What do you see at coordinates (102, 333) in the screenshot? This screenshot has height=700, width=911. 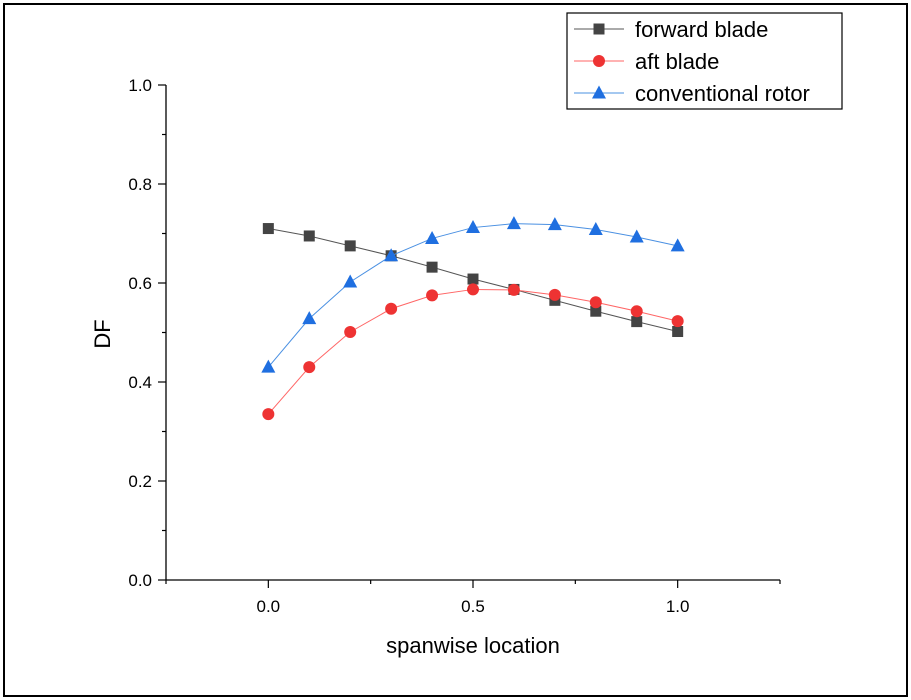 I see `y-axis-title: DF` at bounding box center [102, 333].